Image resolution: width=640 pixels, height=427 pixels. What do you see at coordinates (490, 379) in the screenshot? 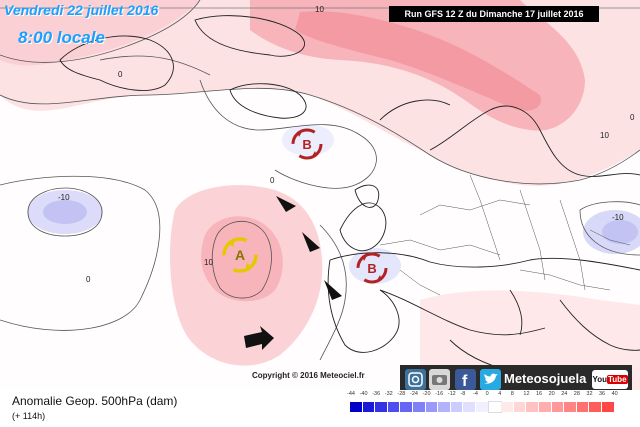
I see `twitter-icon` at bounding box center [490, 379].